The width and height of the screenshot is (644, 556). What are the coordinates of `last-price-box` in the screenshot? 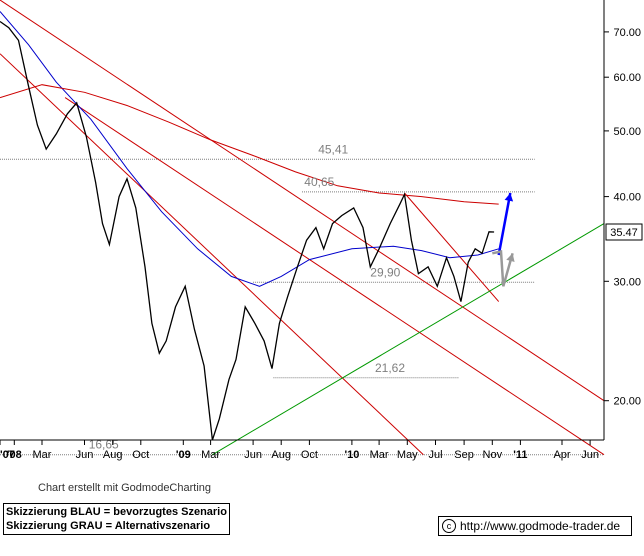 It's located at (624, 232).